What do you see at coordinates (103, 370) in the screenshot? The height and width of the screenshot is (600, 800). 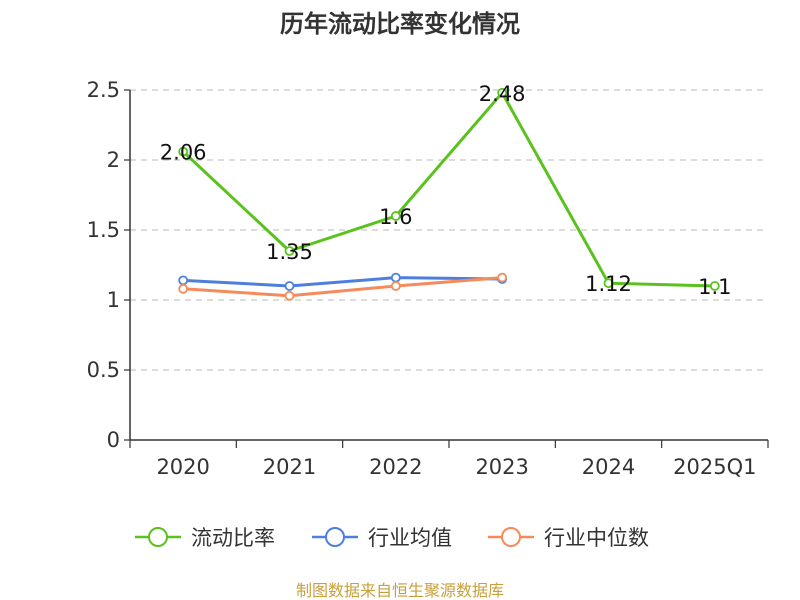 I see `y-tick-label: 0.5` at bounding box center [103, 370].